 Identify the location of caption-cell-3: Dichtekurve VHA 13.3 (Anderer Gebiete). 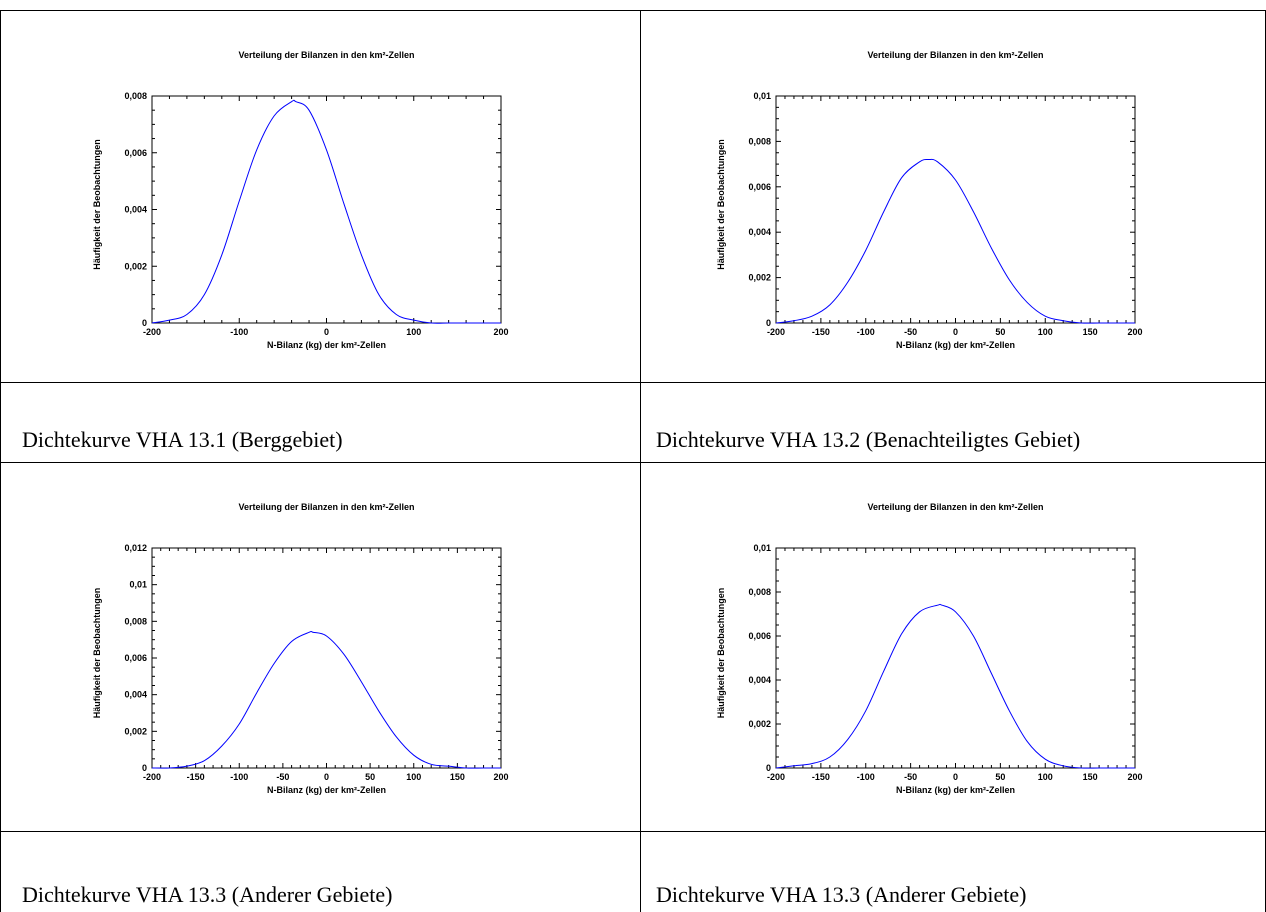
(320, 871).